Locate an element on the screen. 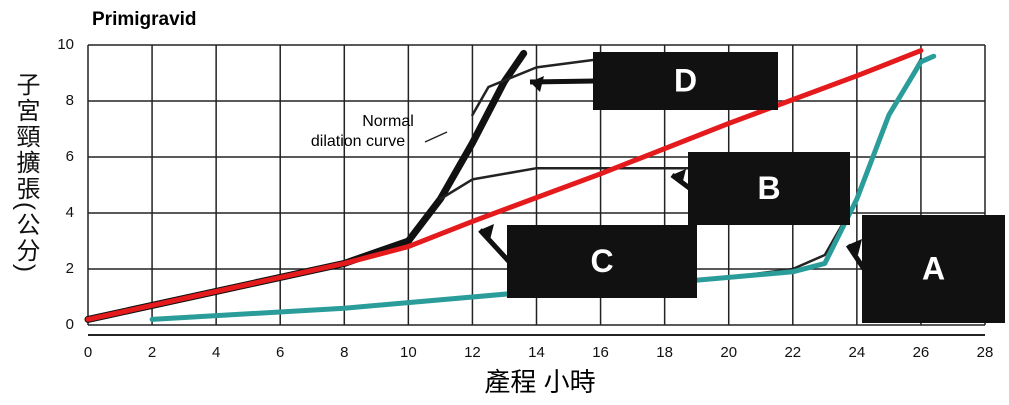 The image size is (1009, 405). y-axis-label: 子宮頸擴張(公分) is located at coordinates (25, 173).